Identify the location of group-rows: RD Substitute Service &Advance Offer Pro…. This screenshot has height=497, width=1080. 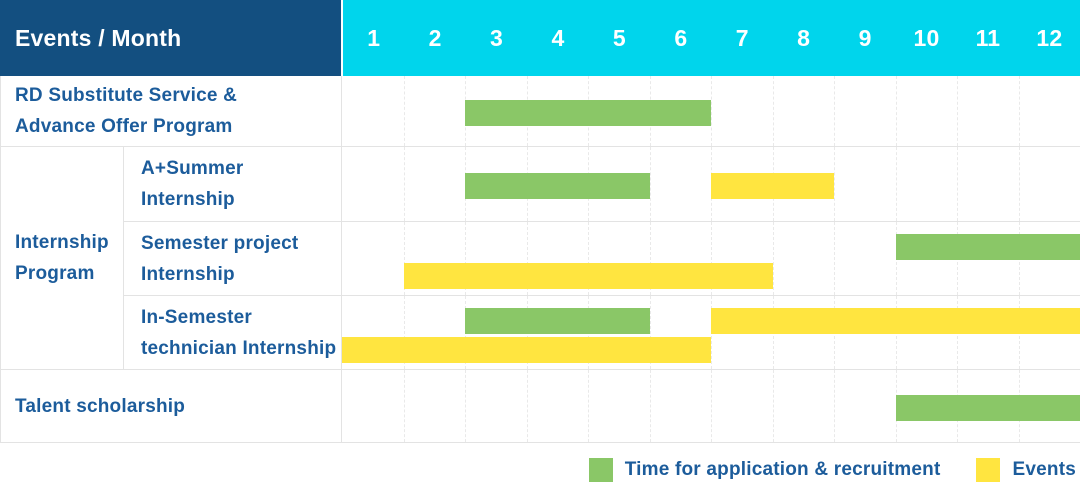
(540, 111).